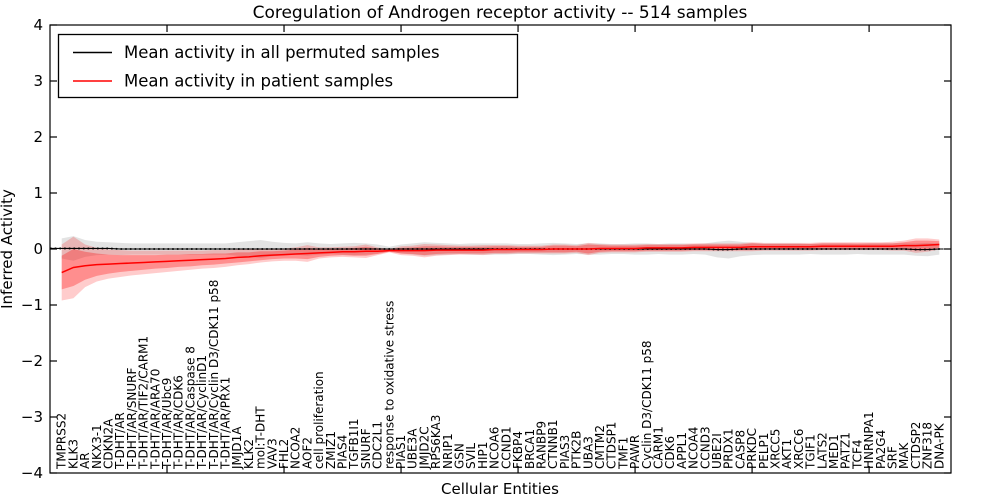  I want to click on x-tick-label: JMJD2C, so click(424, 448).